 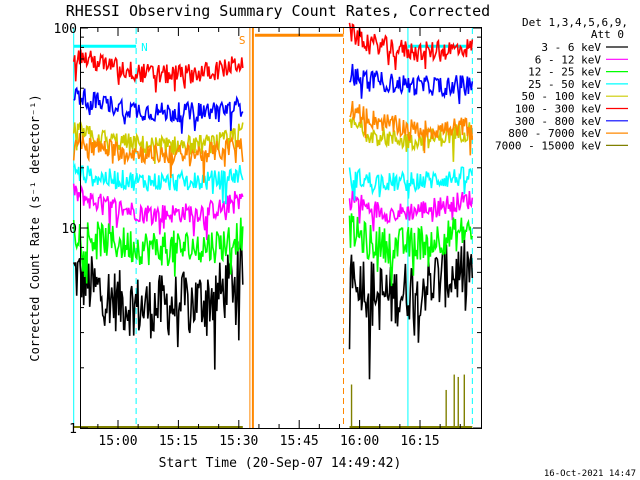 What do you see at coordinates (65, 29) in the screenshot?
I see `y-tick-label: 100` at bounding box center [65, 29].